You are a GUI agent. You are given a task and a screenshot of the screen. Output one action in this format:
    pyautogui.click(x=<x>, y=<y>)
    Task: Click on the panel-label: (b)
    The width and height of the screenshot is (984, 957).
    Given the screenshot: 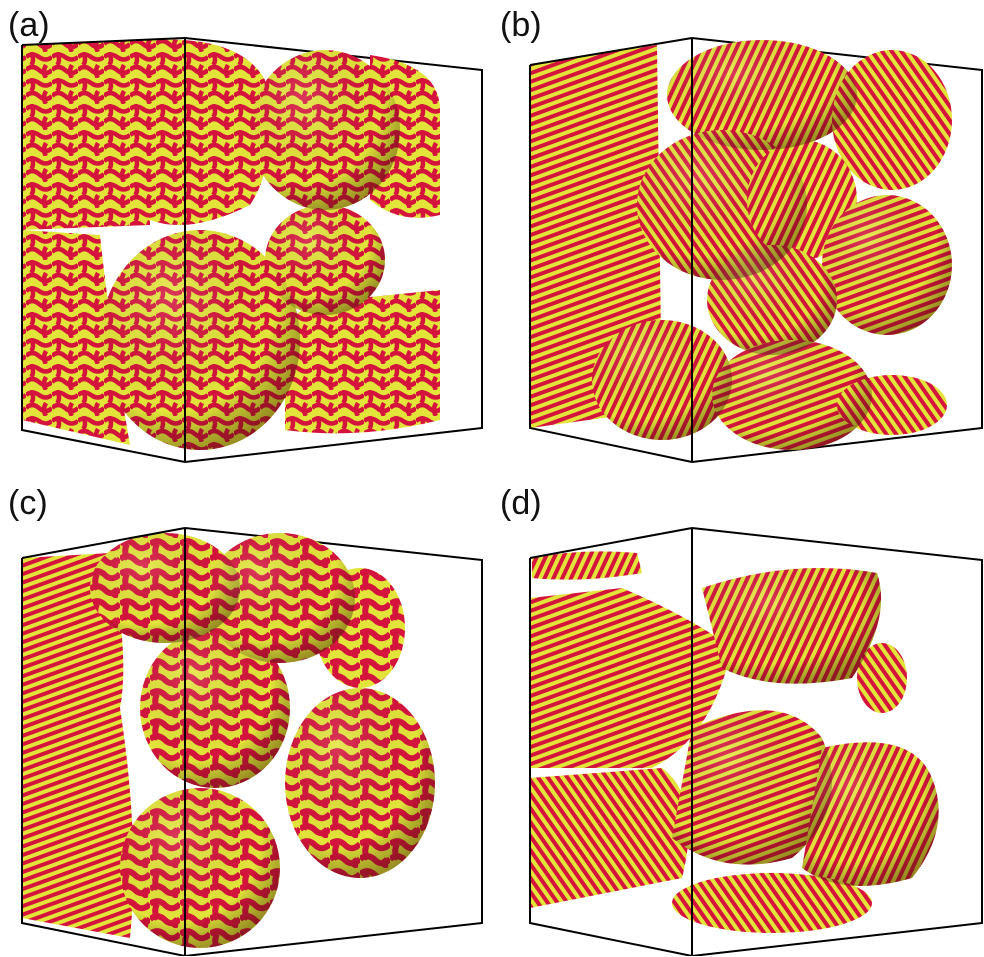 What is the action you would take?
    pyautogui.click(x=521, y=25)
    